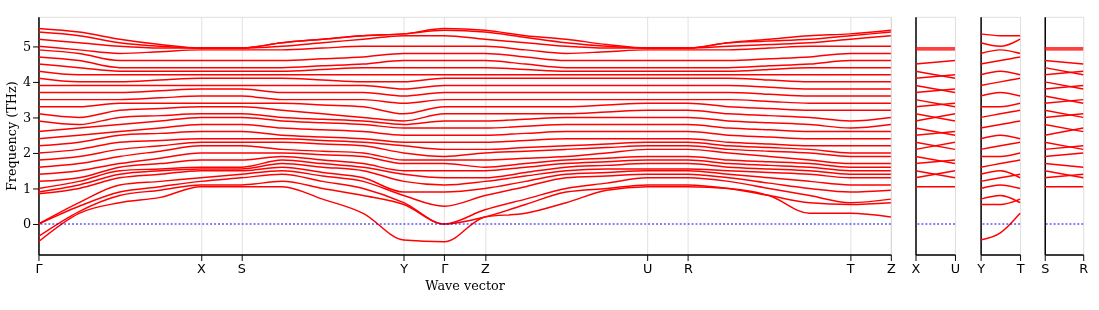  I want to click on y-tick-label: 4, so click(27, 82).